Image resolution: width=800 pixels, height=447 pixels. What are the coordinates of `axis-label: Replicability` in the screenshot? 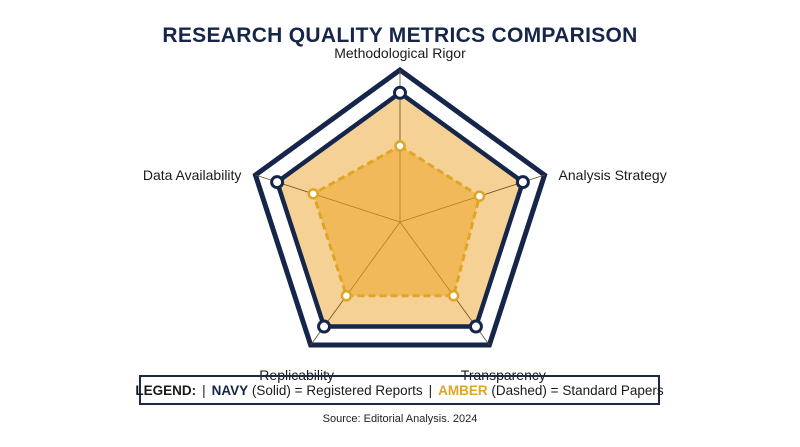 It's located at (296, 375).